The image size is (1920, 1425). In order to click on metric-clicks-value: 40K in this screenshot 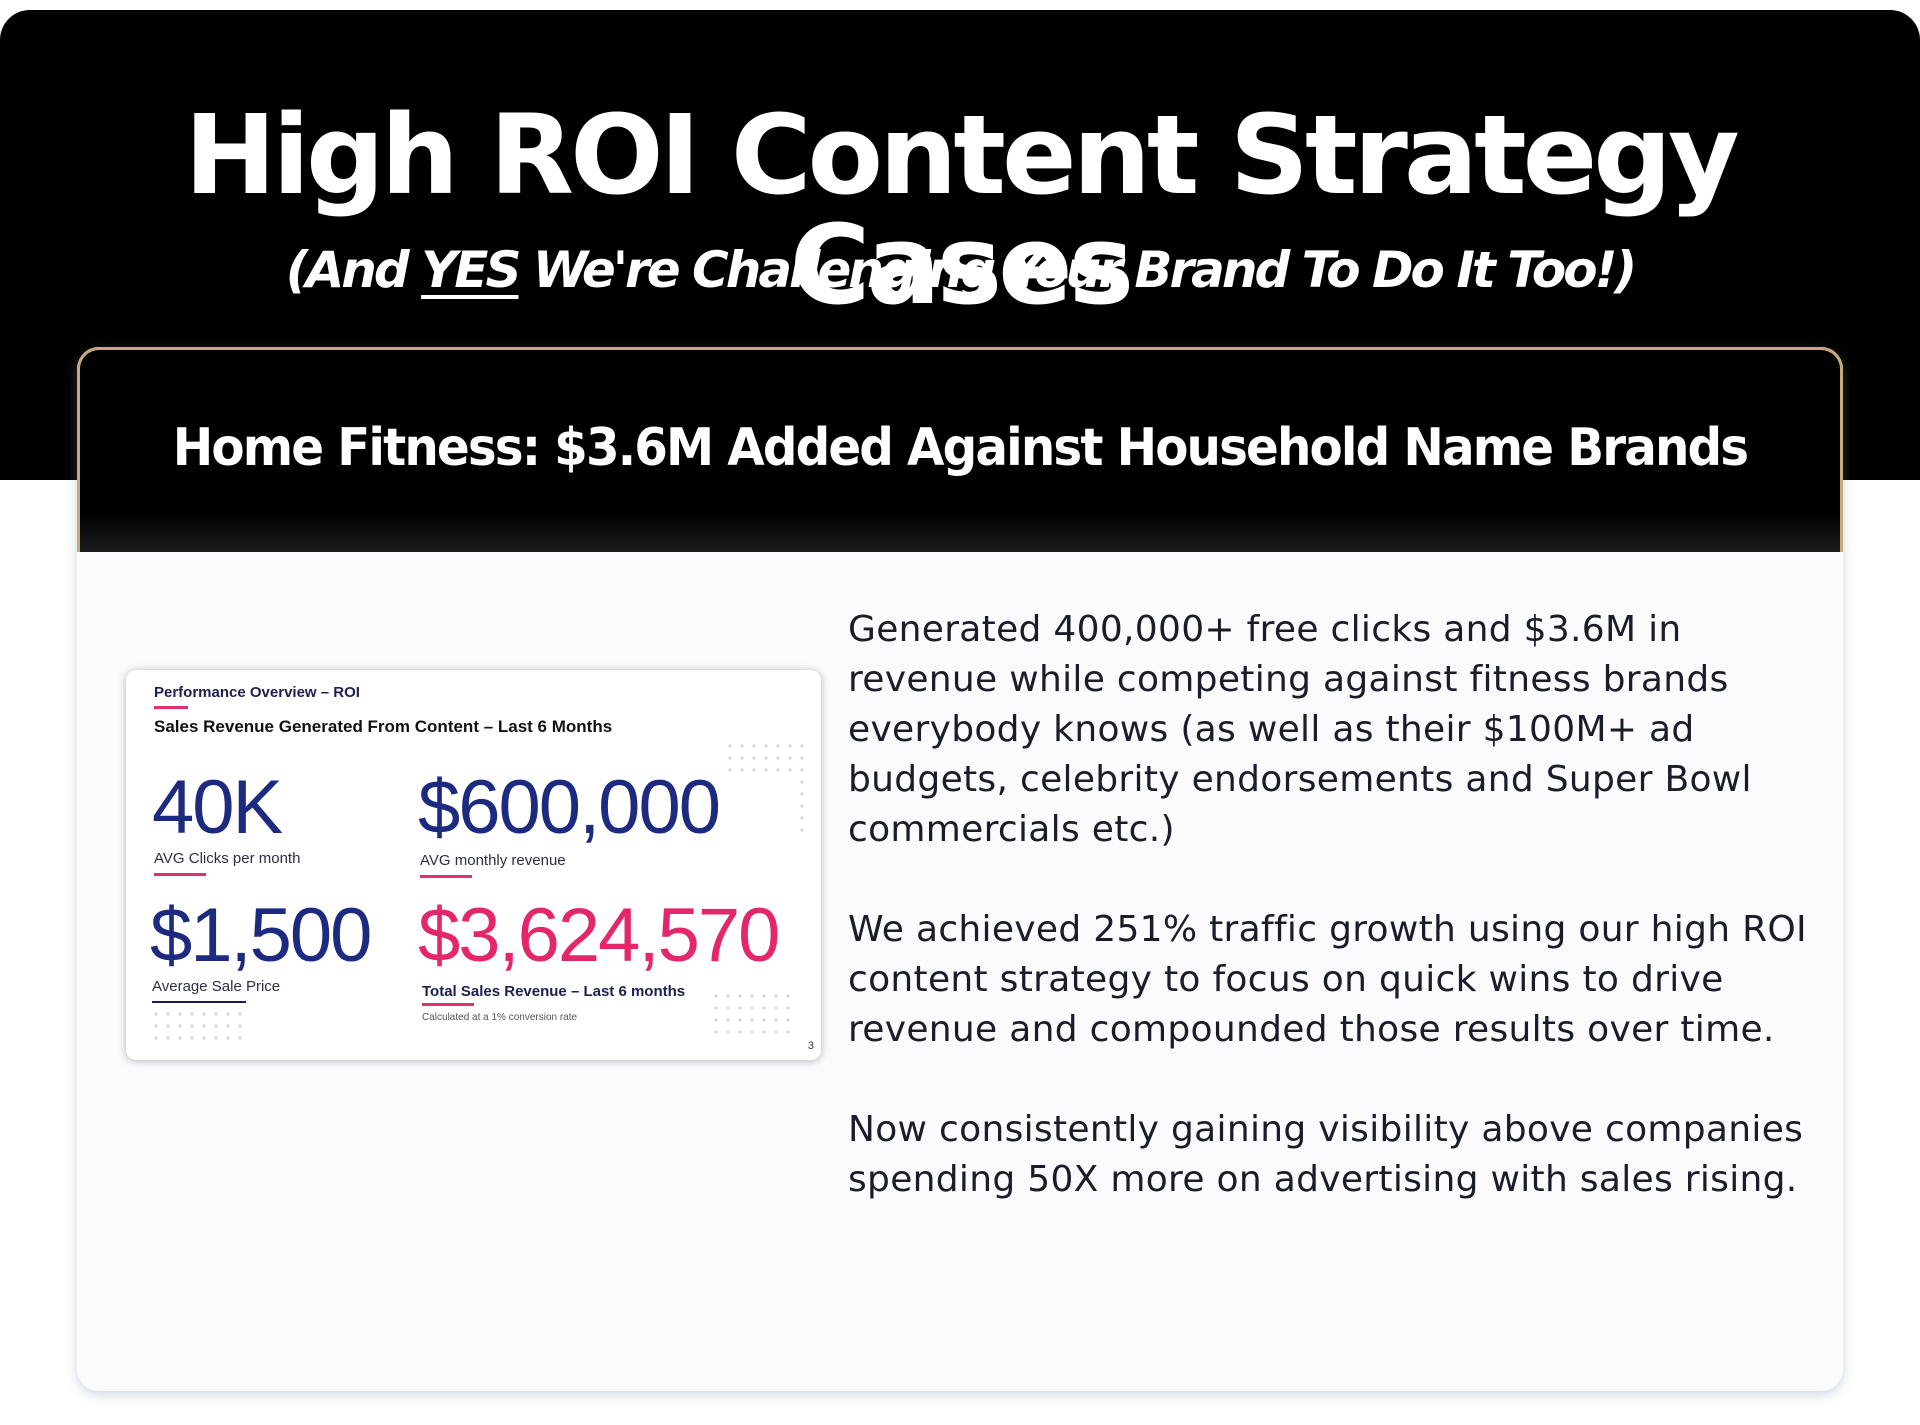, I will do `click(217, 807)`.